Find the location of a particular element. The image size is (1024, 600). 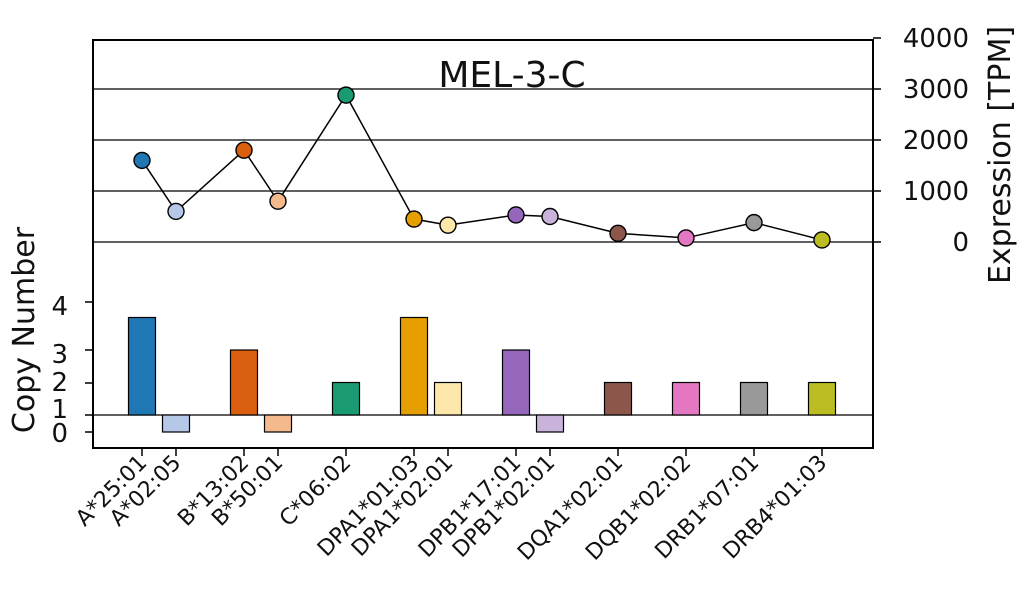

expression-tick-label: 0 is located at coordinates (960, 243).